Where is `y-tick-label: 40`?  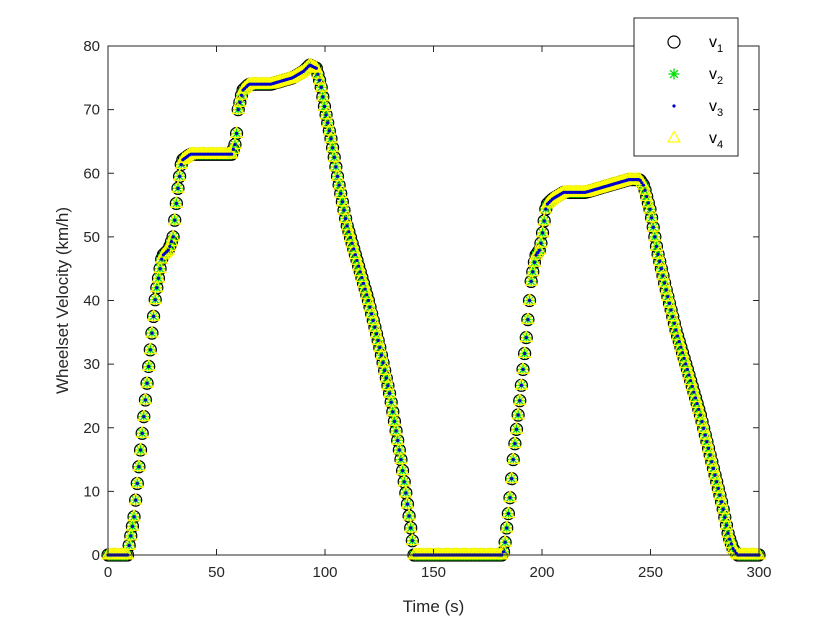
y-tick-label: 40 is located at coordinates (91, 301).